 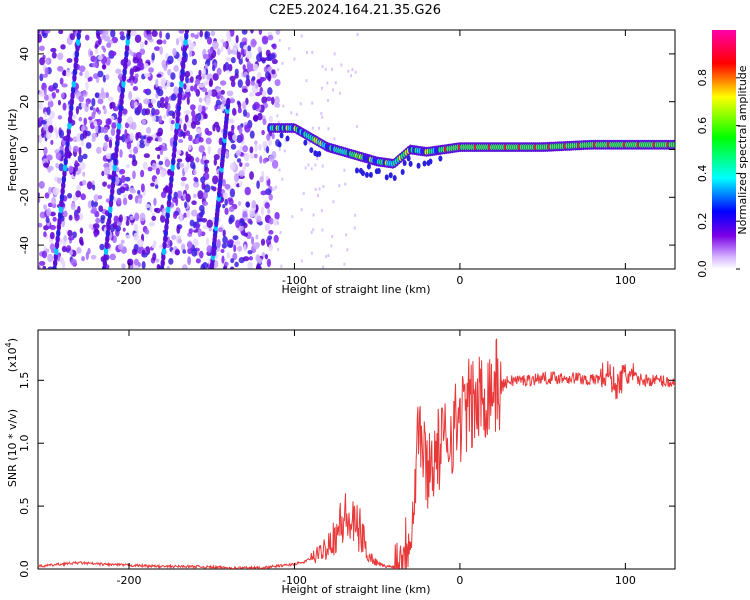 I want to click on svg-text: (x104), so click(x=11, y=355).